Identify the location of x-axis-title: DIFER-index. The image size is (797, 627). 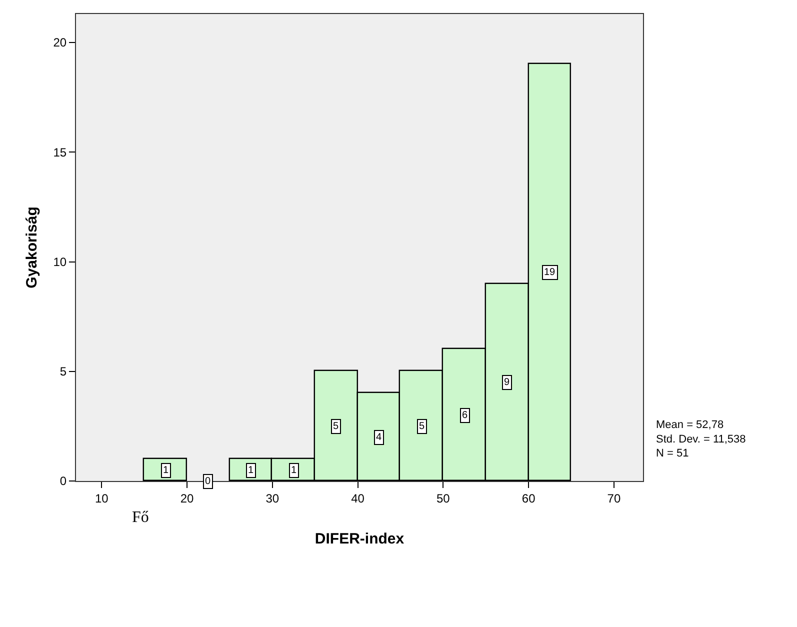
(359, 539).